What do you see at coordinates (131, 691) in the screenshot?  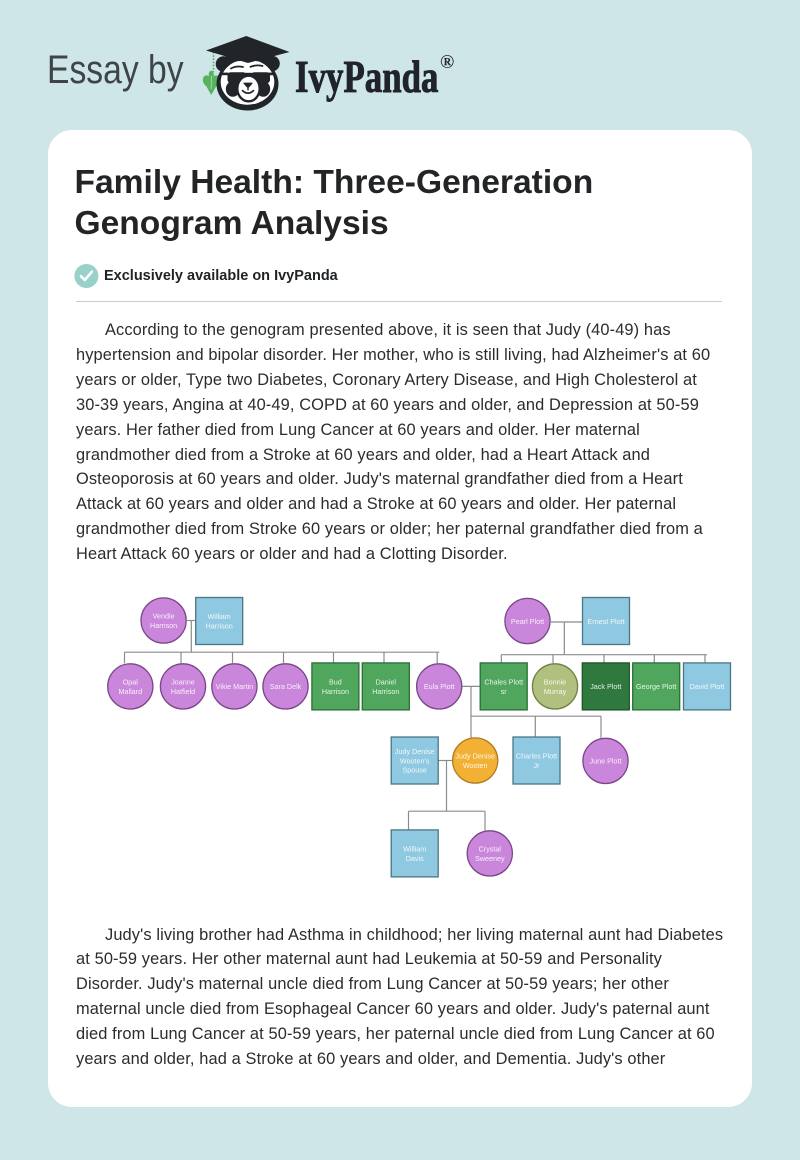 I see `svg-text: Mallard` at bounding box center [131, 691].